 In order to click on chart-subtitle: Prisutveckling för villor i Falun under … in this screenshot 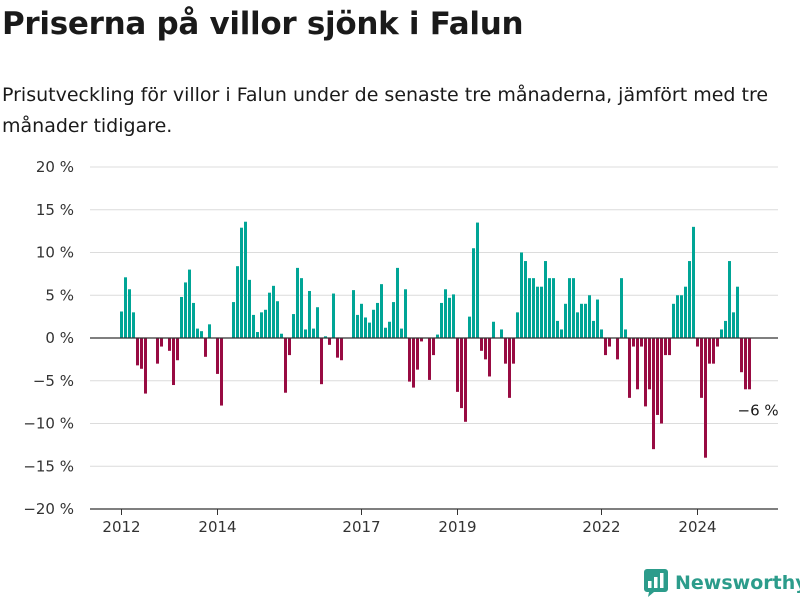, I will do `click(385, 110)`.